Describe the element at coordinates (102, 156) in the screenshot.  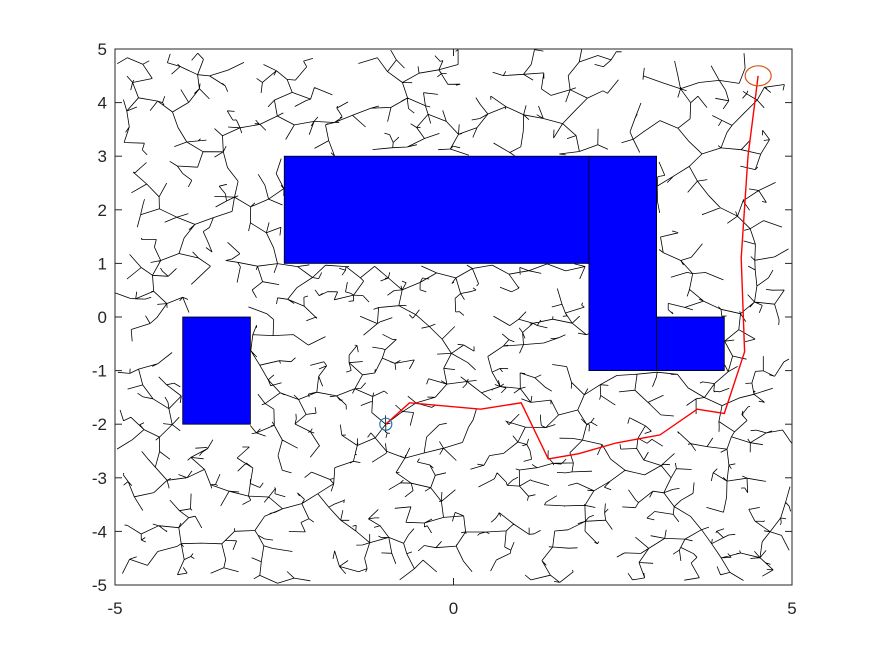
I see `y-tick-label: 3` at that location.